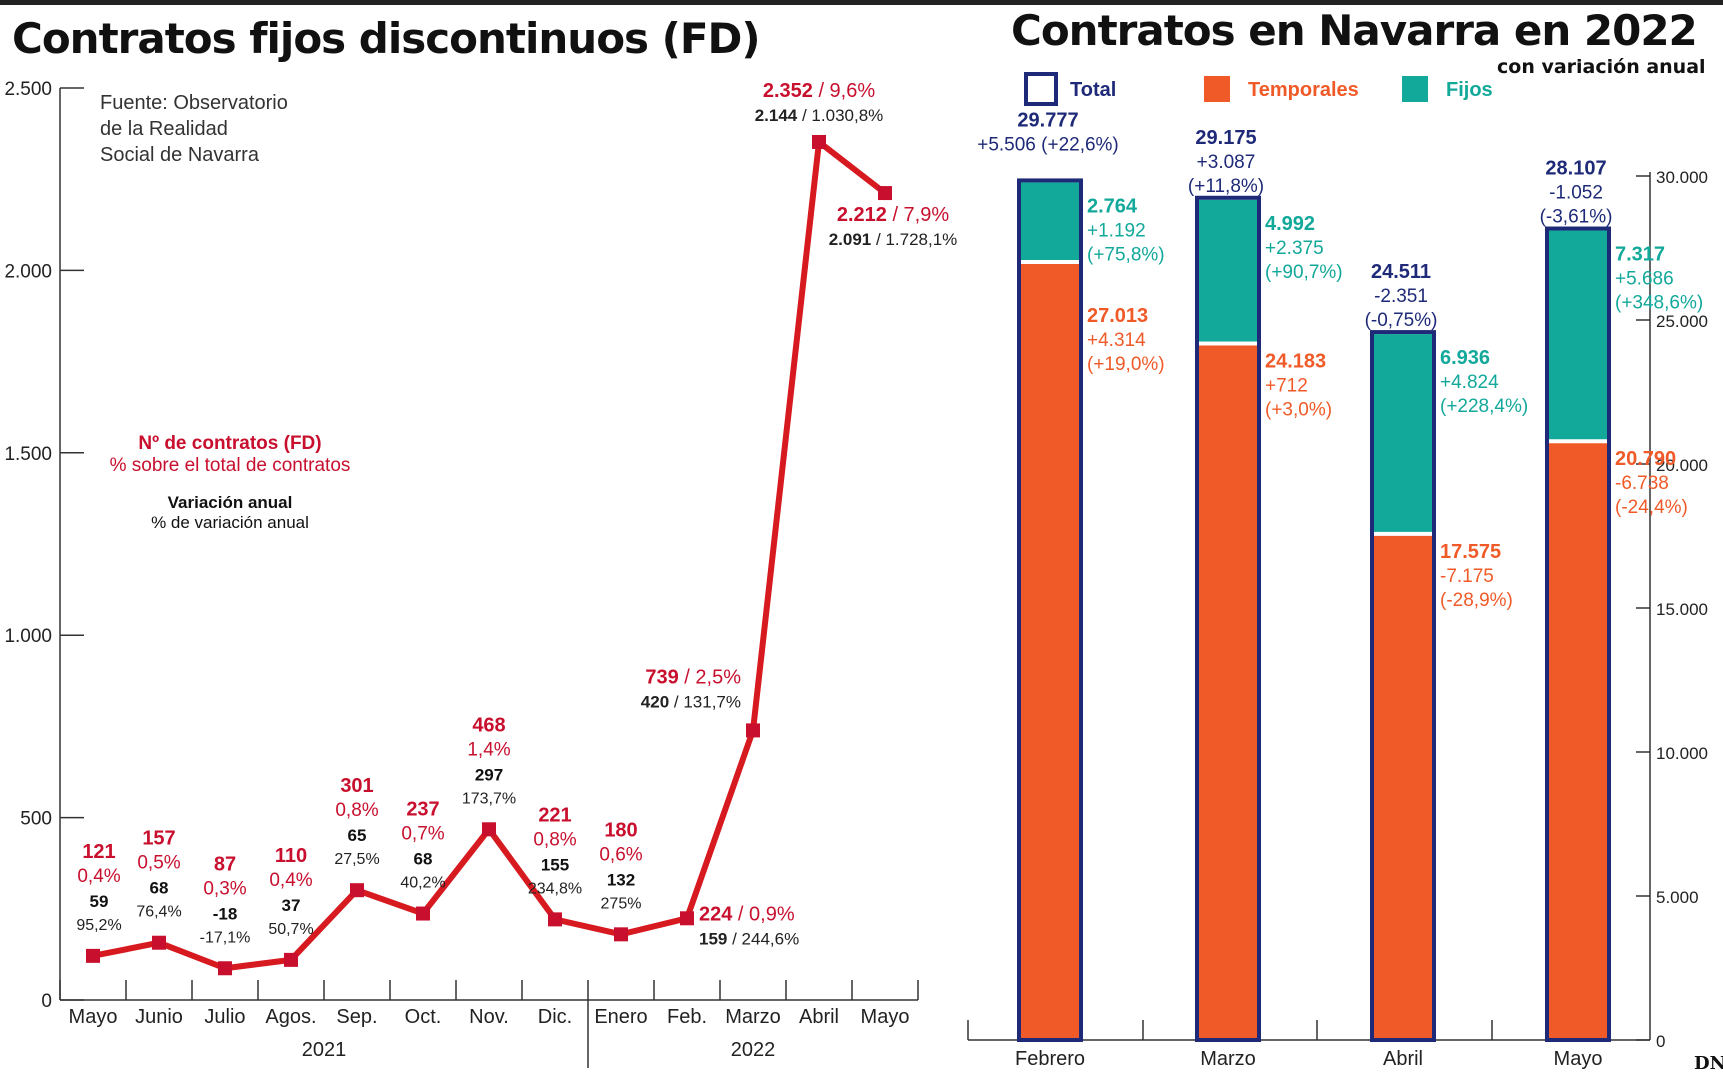 This screenshot has height=1080, width=1723. I want to click on right-y-tick-label: 15.000, so click(1682, 609).